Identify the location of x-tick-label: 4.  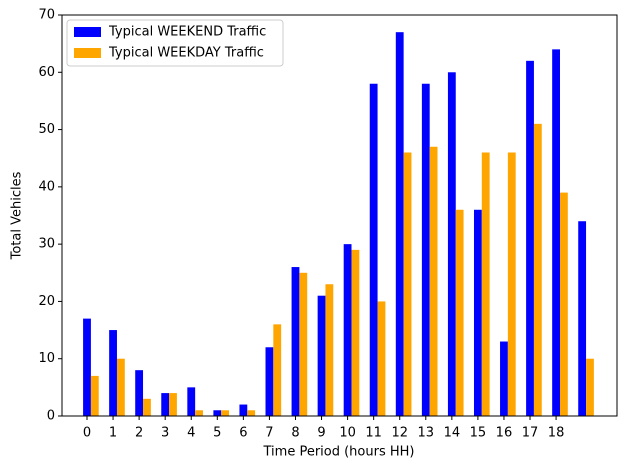
(191, 433).